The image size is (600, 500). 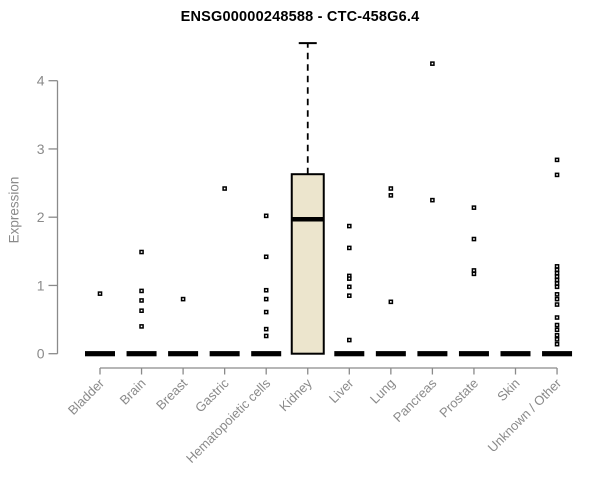 What do you see at coordinates (100, 324) in the screenshot?
I see `boxplot-bladder` at bounding box center [100, 324].